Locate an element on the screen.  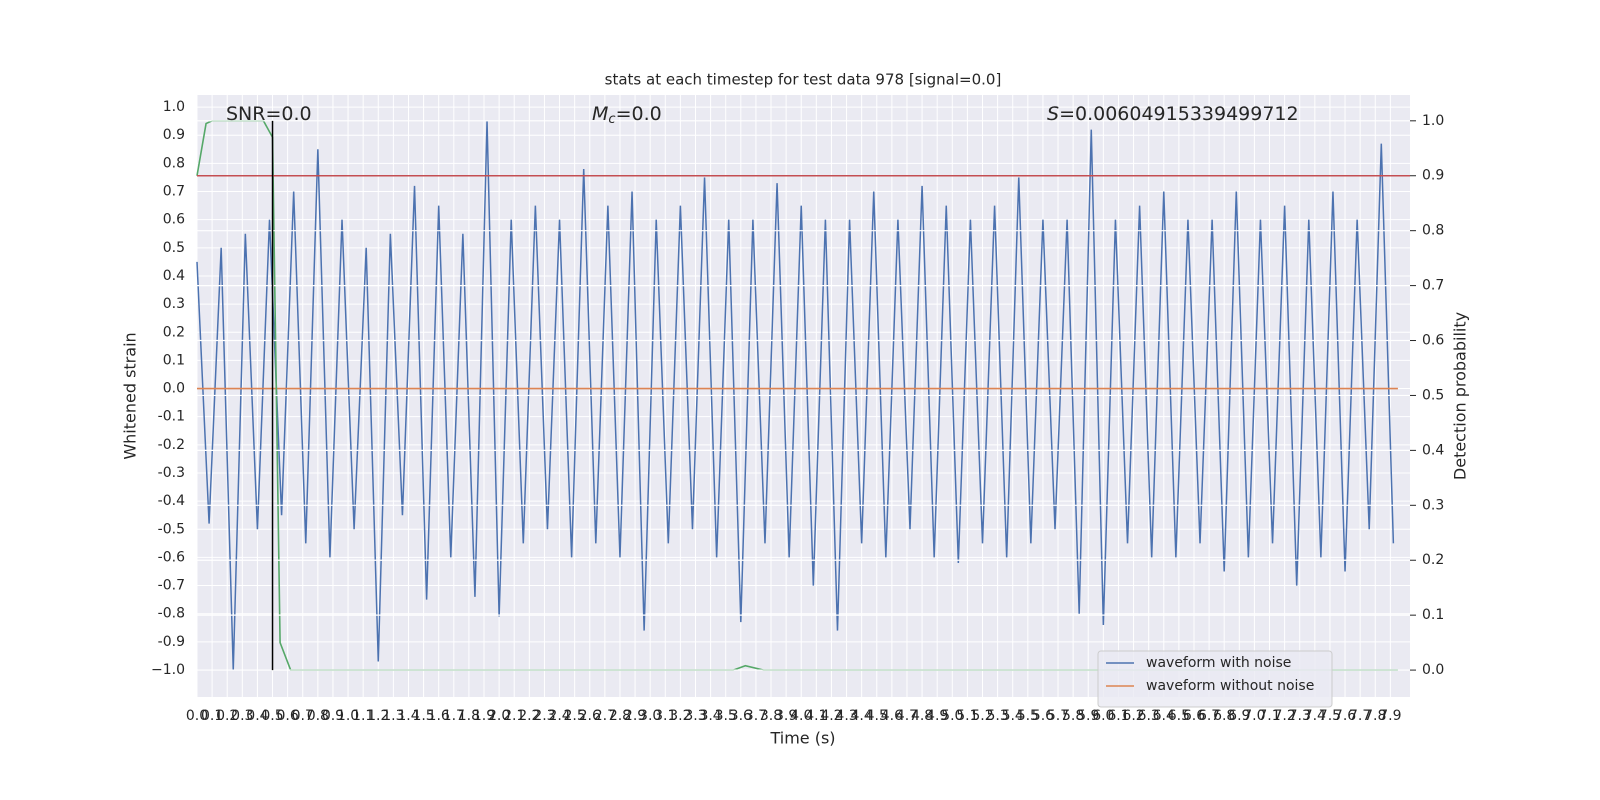
x-tick-label: 4.5 is located at coordinates (877, 716).